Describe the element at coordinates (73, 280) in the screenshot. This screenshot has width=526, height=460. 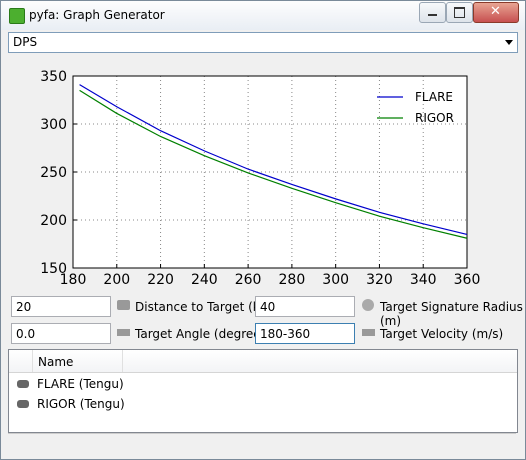
I see `x-tick-label: 180` at that location.